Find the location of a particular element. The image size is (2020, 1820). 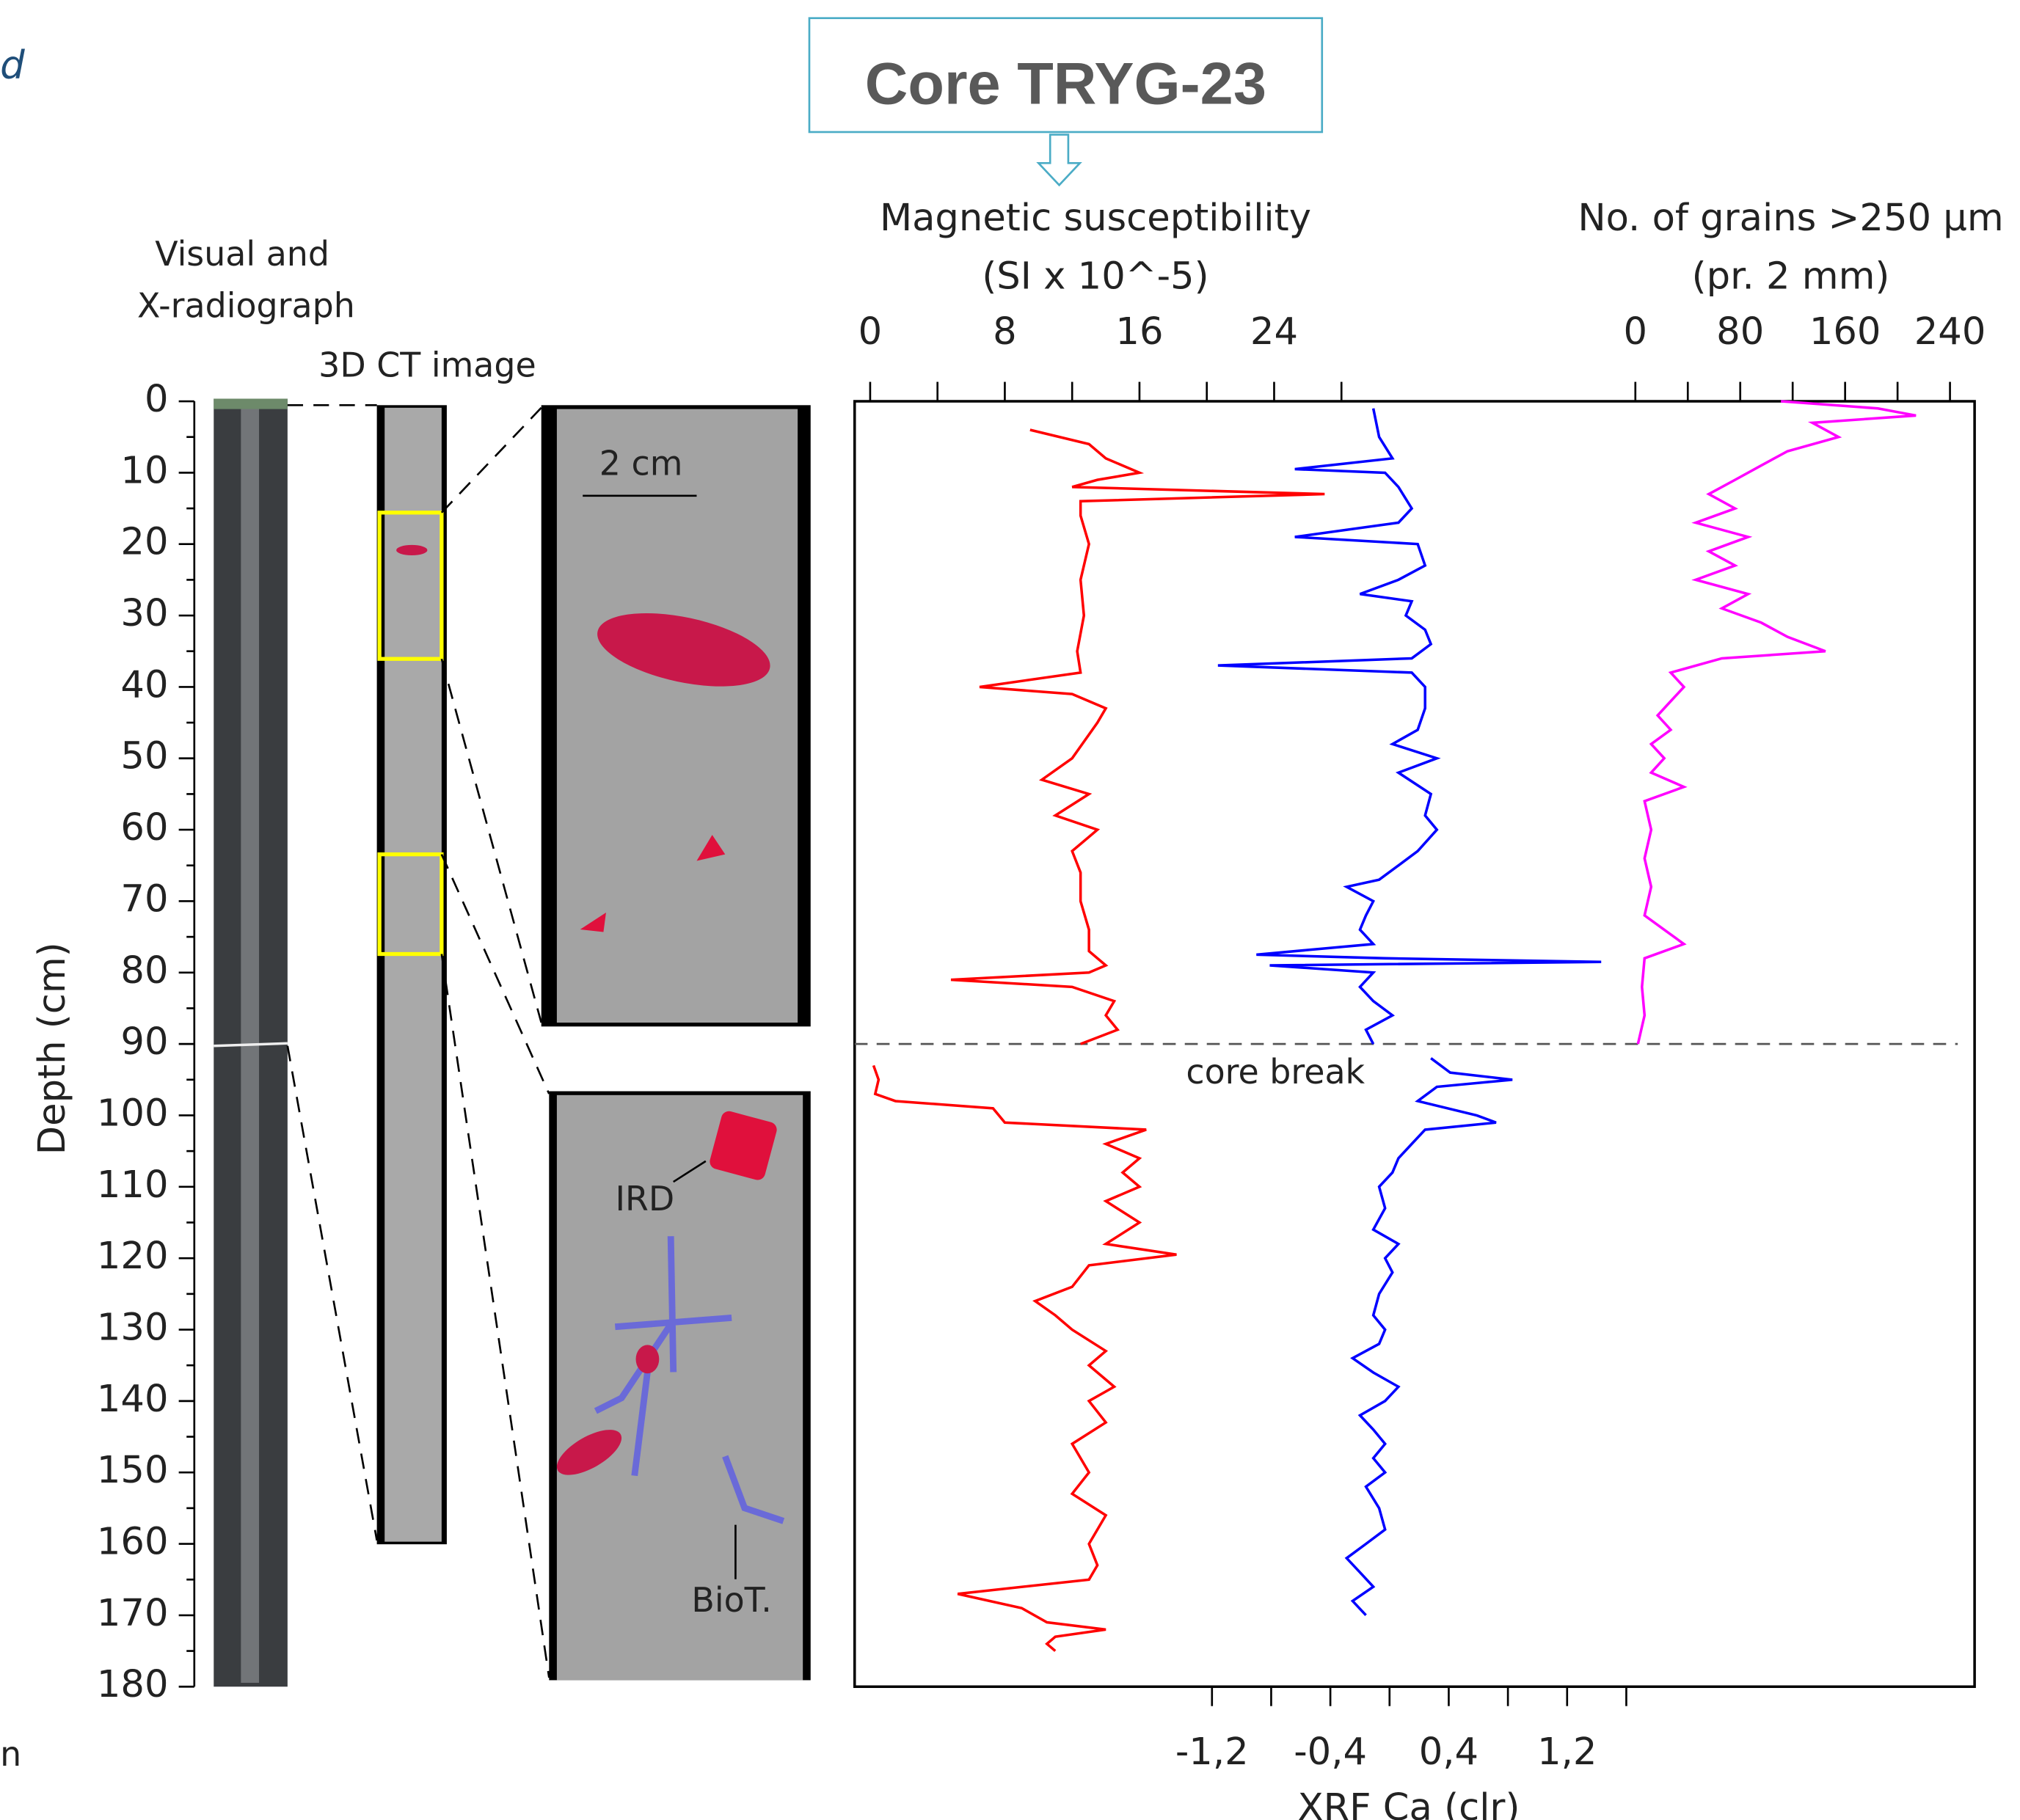

panel-label: Visual and is located at coordinates (242, 254).